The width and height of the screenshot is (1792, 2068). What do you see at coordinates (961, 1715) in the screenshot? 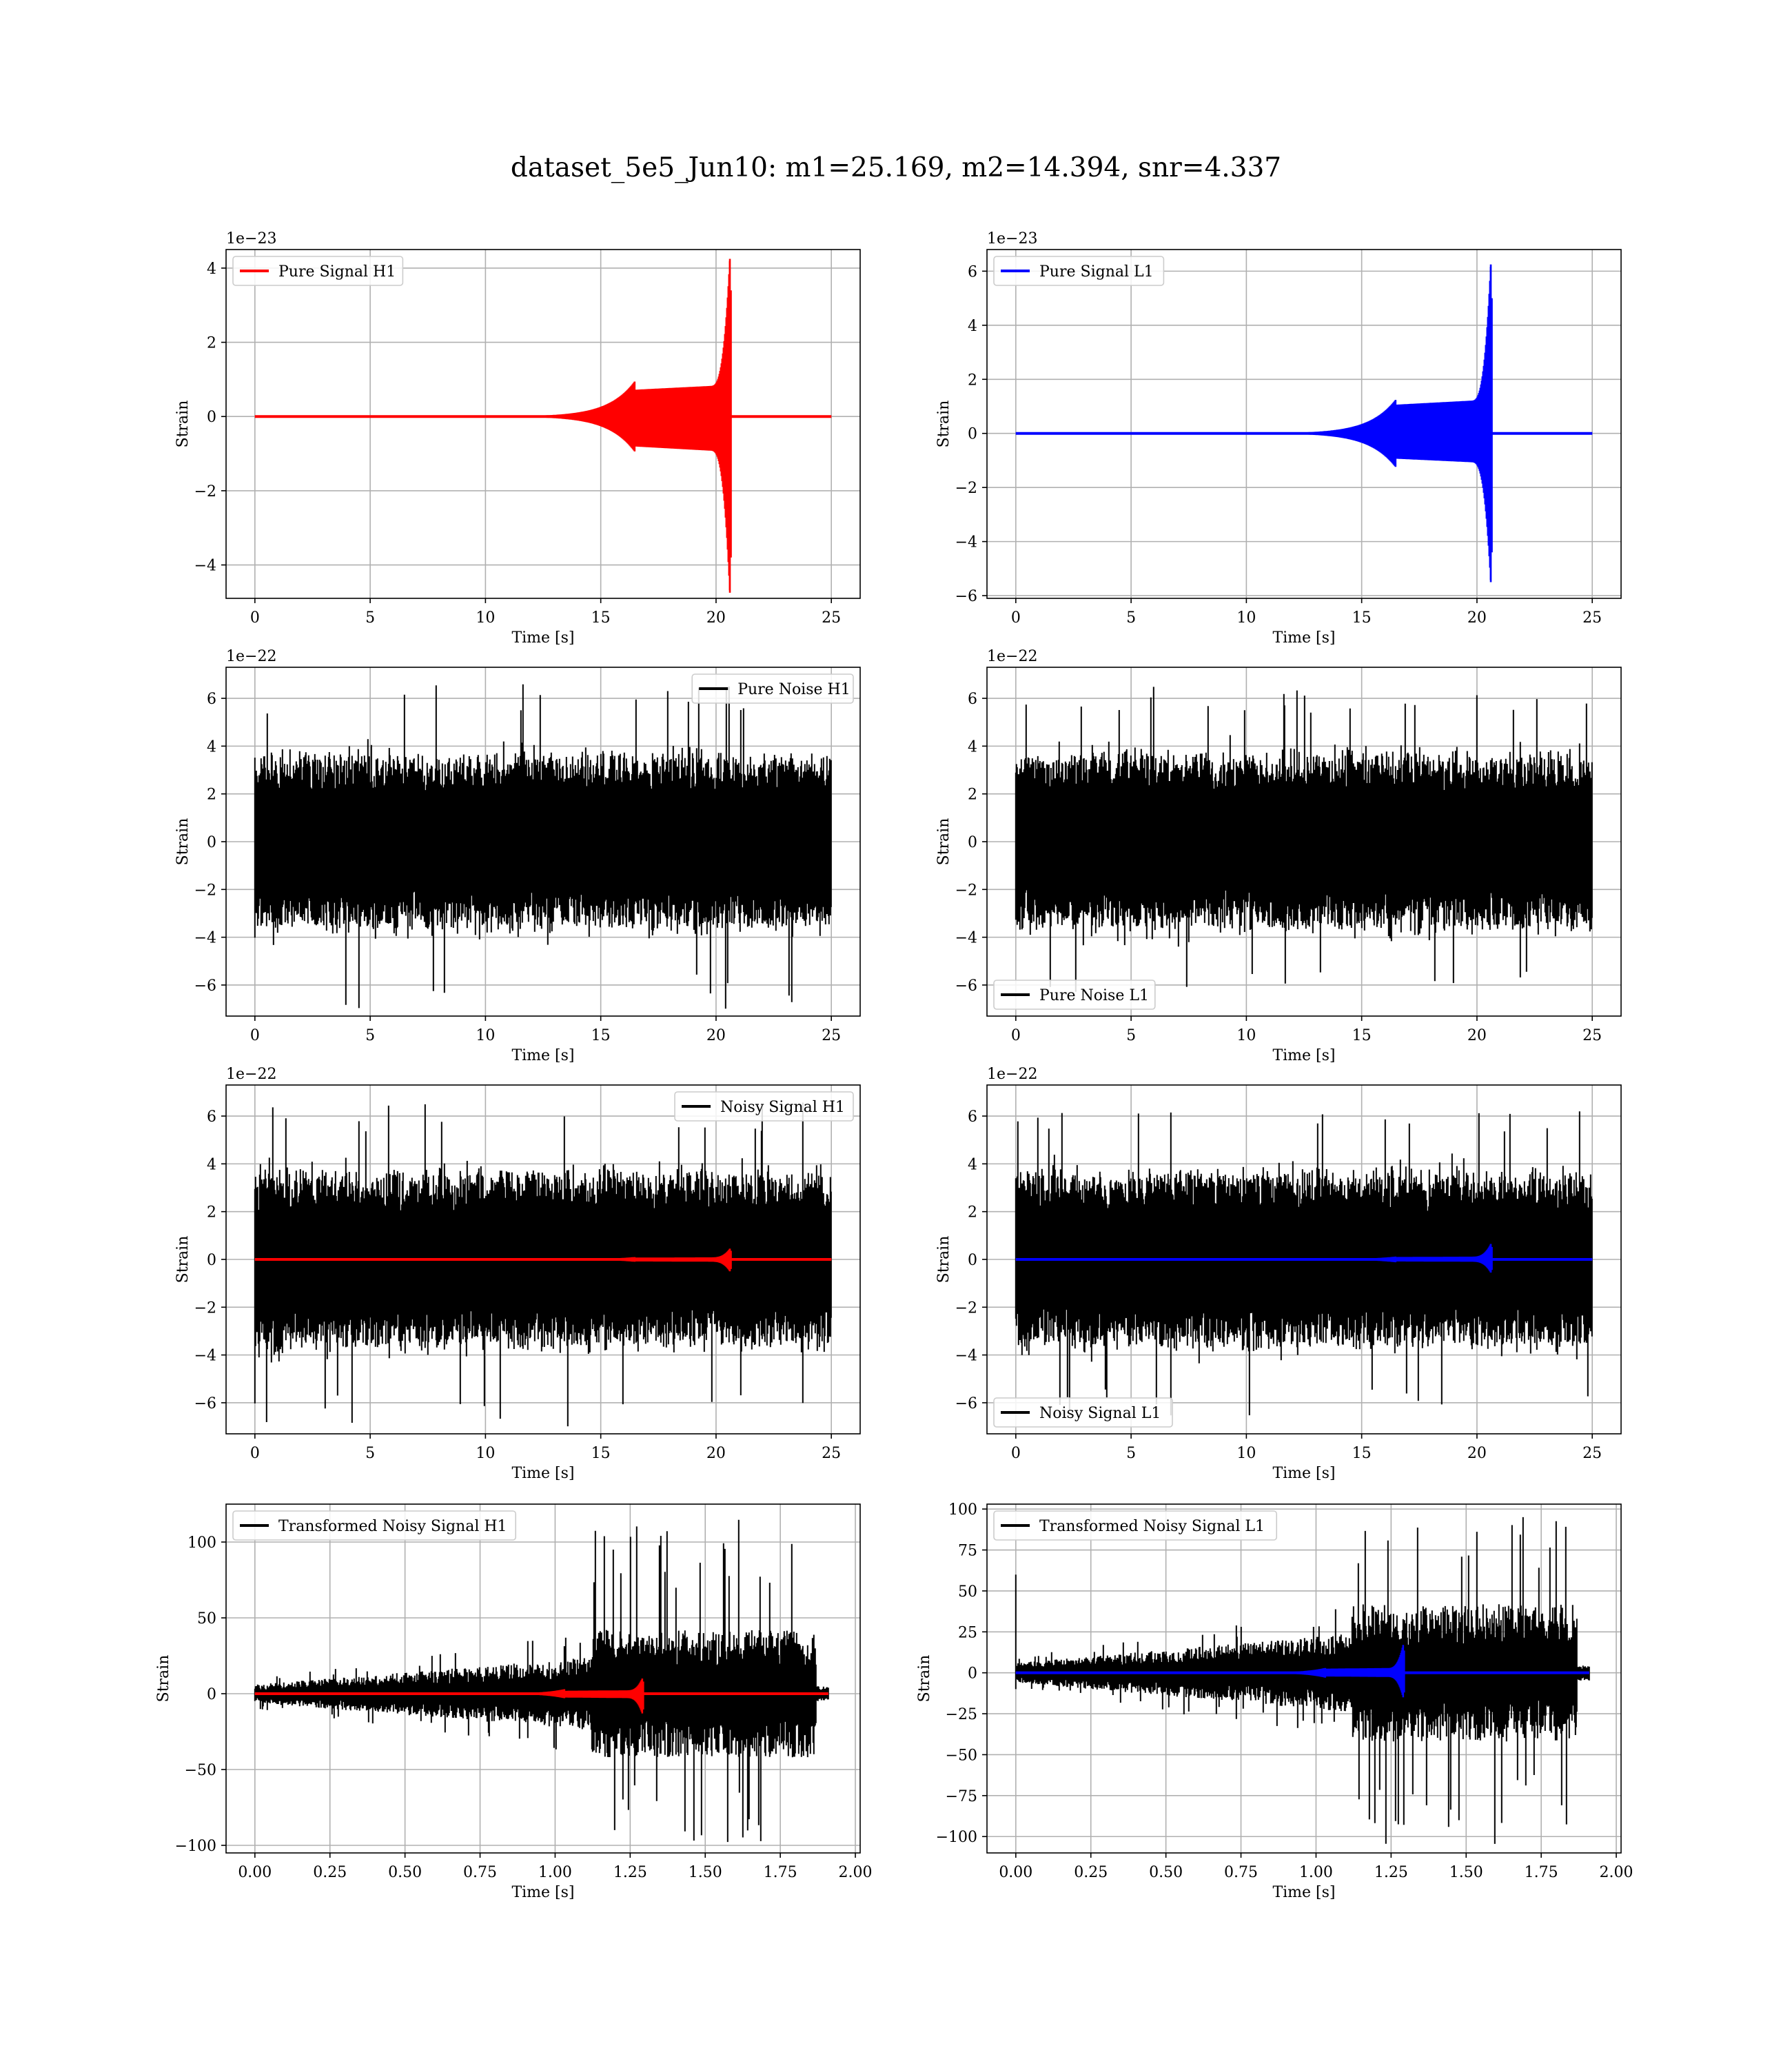
I see `y-tick-label: −25` at bounding box center [961, 1715].